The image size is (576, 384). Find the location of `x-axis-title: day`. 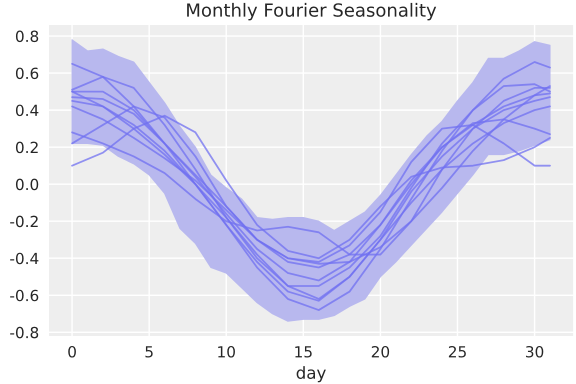

x-axis-title: day is located at coordinates (311, 374).